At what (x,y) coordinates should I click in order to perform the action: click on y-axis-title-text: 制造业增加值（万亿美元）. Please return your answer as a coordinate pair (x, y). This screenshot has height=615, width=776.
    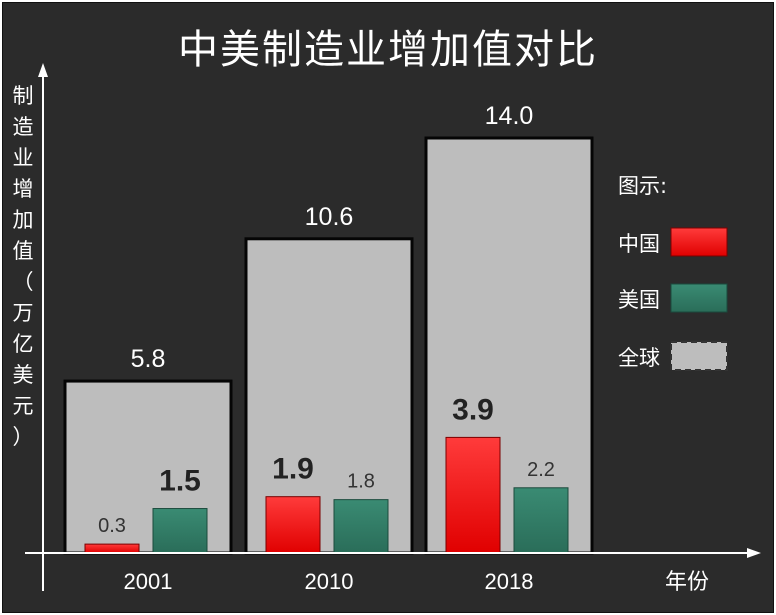
    Looking at the image, I should click on (23, 266).